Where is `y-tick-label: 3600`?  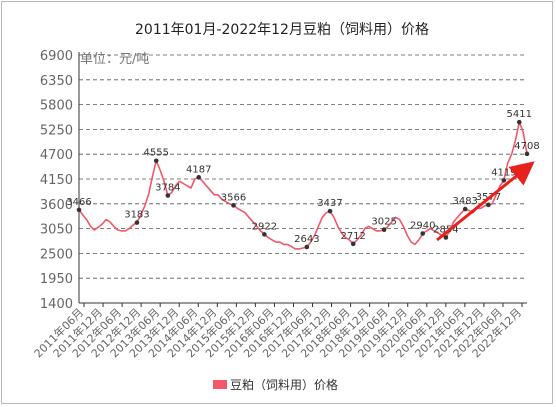 y-tick-label: 3600 is located at coordinates (56, 205).